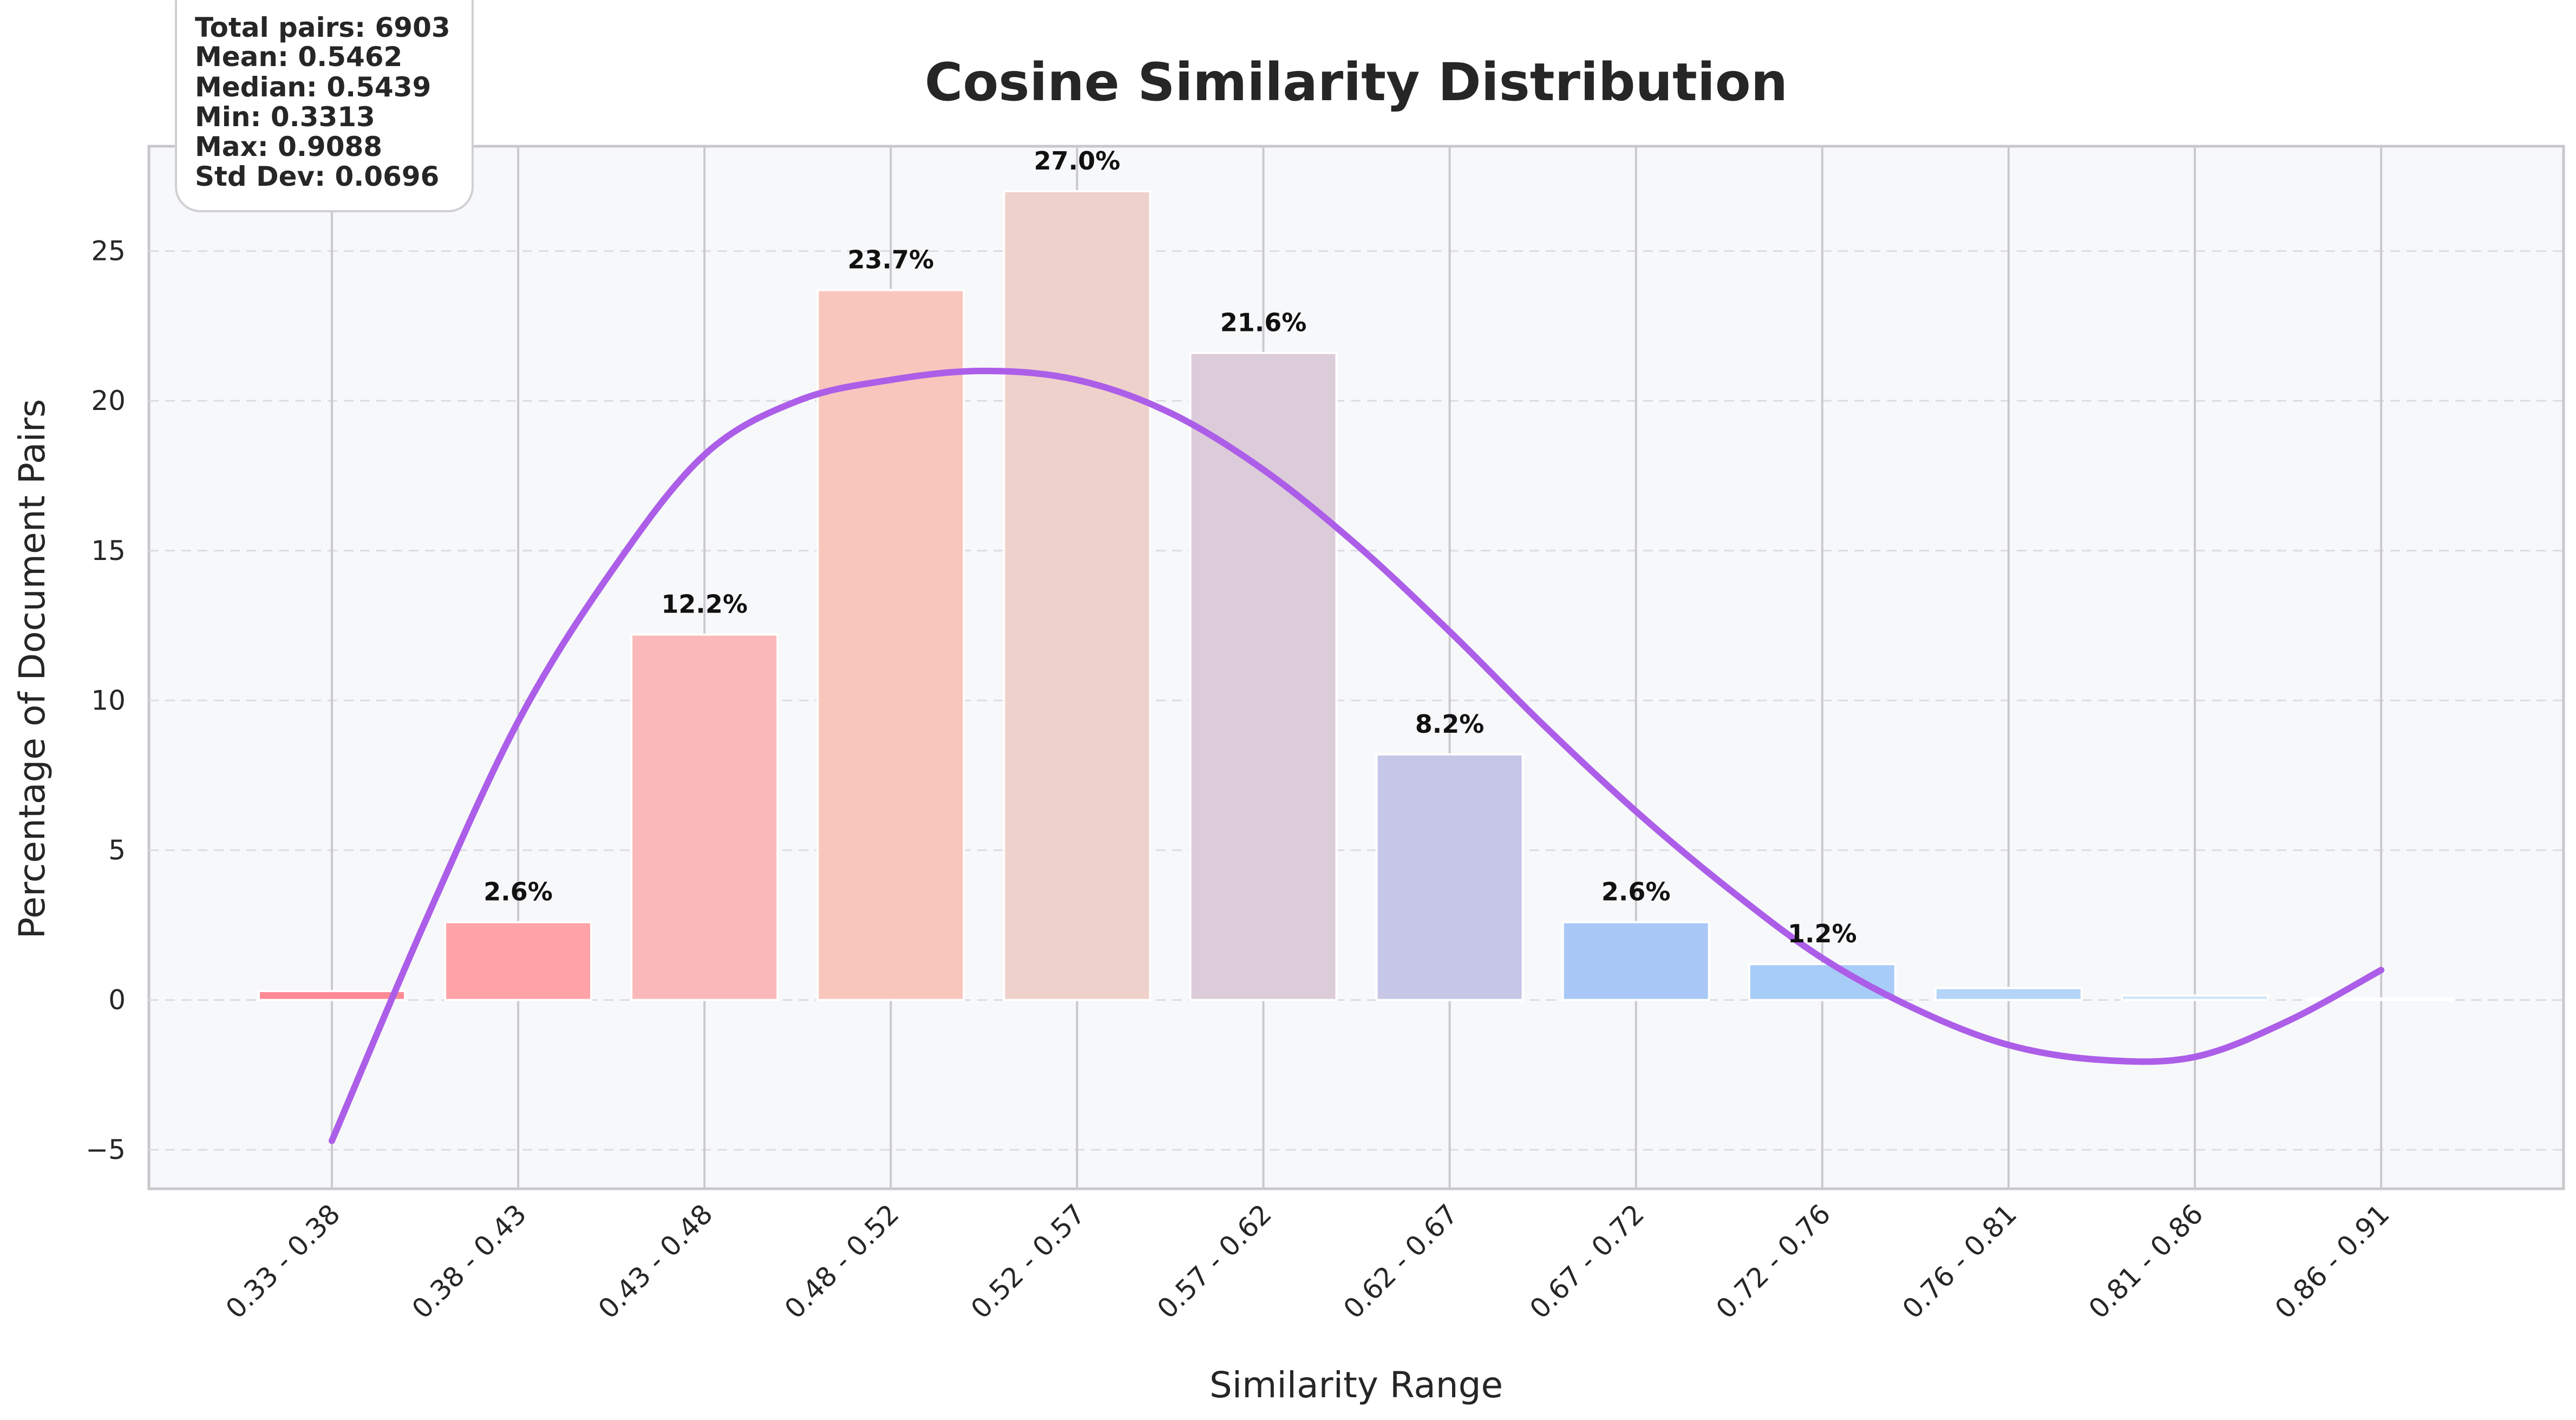 The height and width of the screenshot is (1420, 2576). Describe the element at coordinates (842, 1261) in the screenshot. I see `x-tick-label: 0.48 - 0.52` at that location.